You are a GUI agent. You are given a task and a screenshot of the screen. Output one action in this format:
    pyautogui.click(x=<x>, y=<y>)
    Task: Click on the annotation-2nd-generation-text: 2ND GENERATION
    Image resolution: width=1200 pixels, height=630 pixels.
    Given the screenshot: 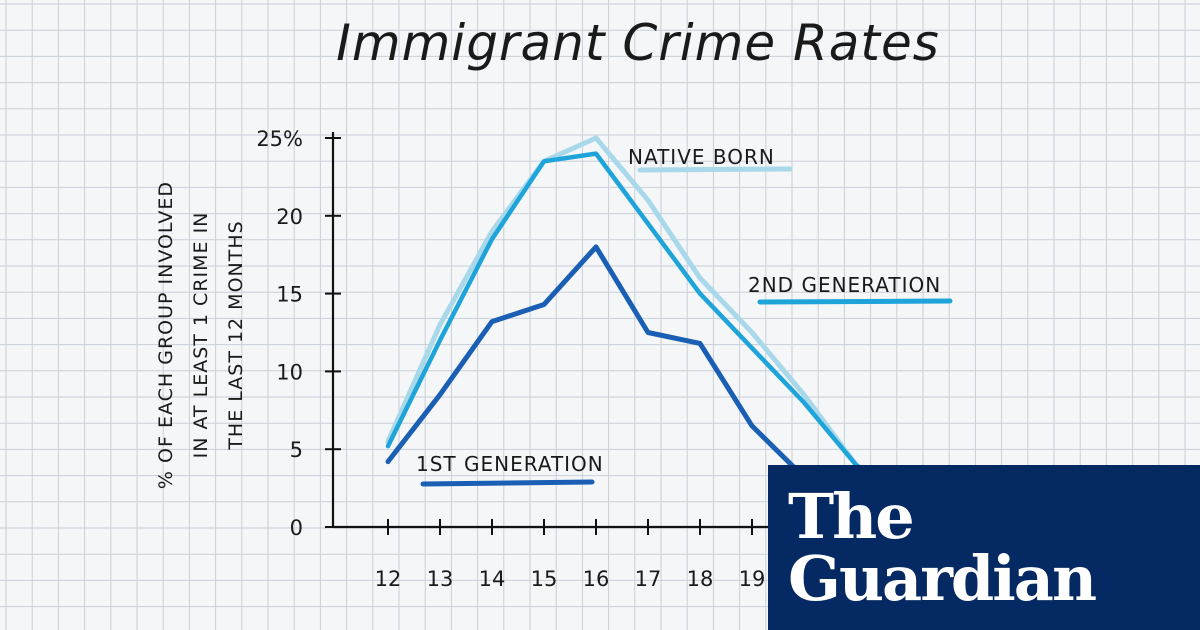 What is the action you would take?
    pyautogui.click(x=844, y=285)
    